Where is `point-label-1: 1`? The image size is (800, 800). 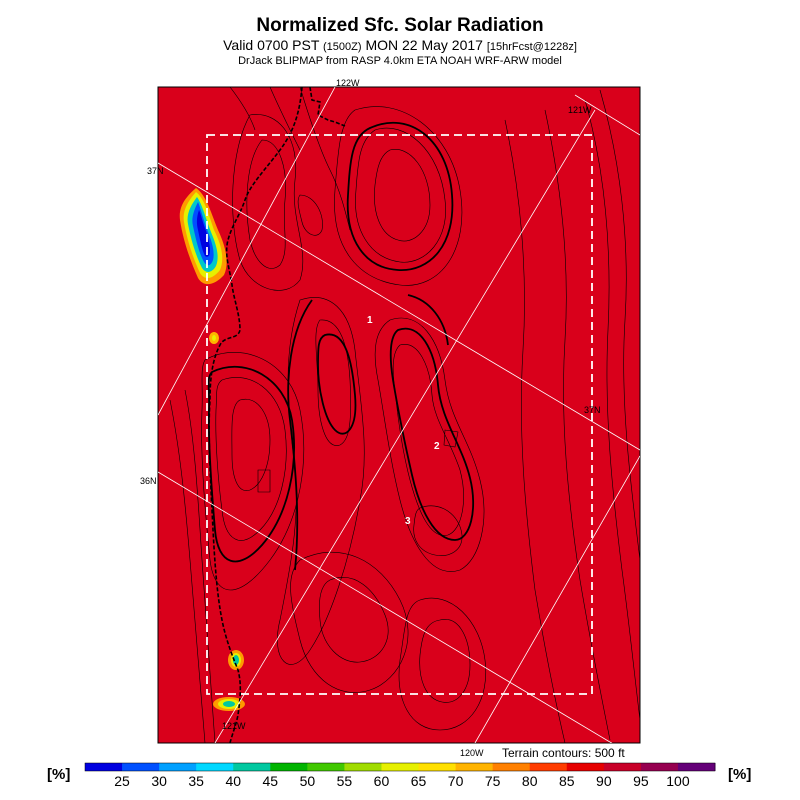 point-label-1: 1 is located at coordinates (370, 320).